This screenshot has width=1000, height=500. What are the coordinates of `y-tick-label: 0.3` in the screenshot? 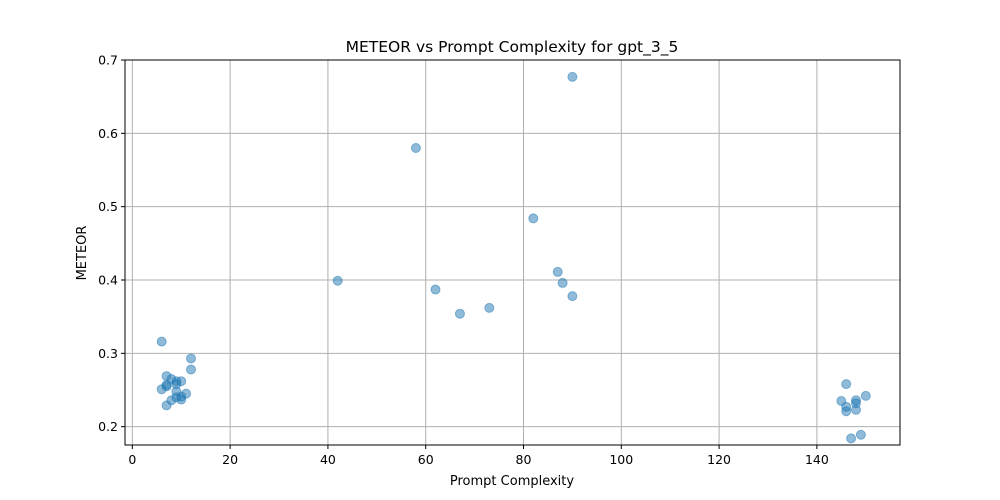 It's located at (108, 353).